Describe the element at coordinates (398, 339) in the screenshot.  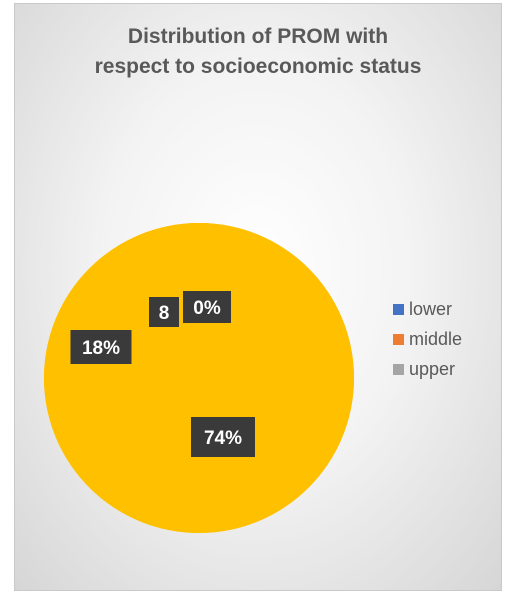
I see `legend-swatch-middle` at that location.